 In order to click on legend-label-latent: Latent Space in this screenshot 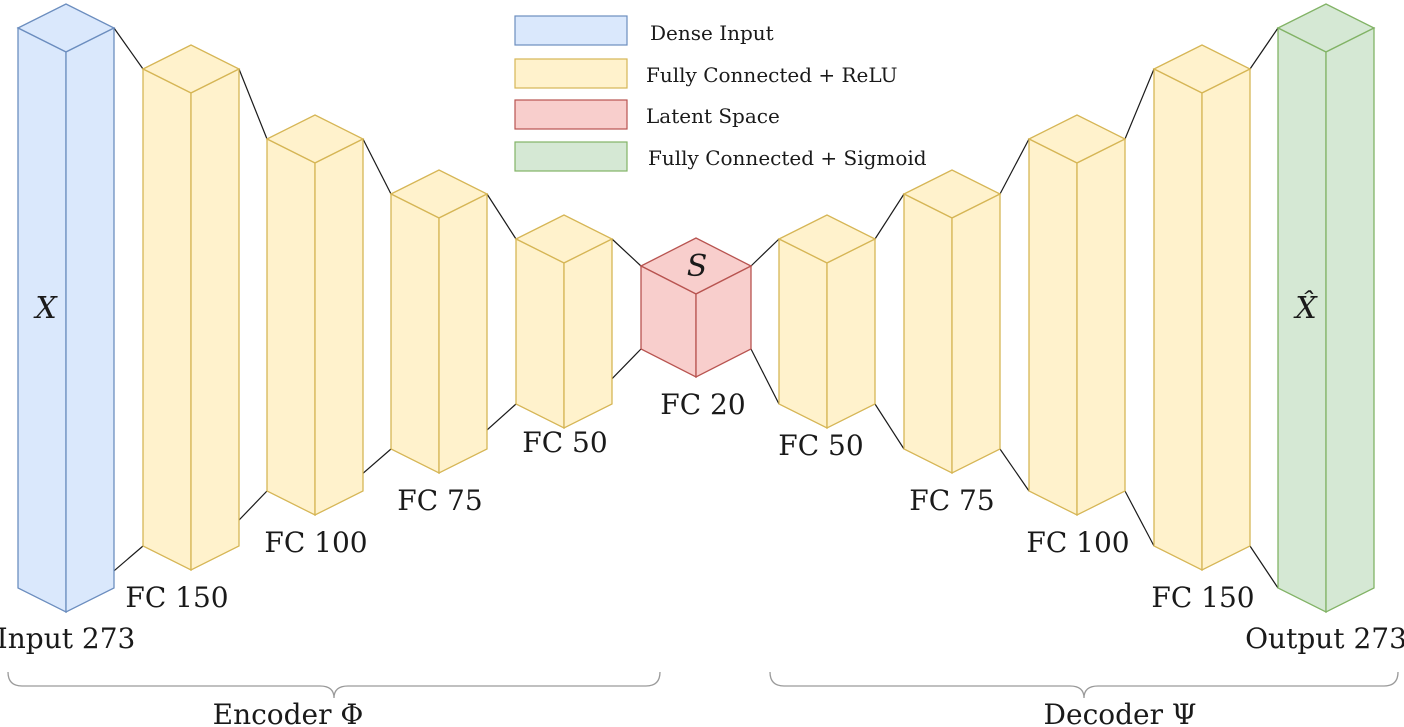, I will do `click(713, 116)`.